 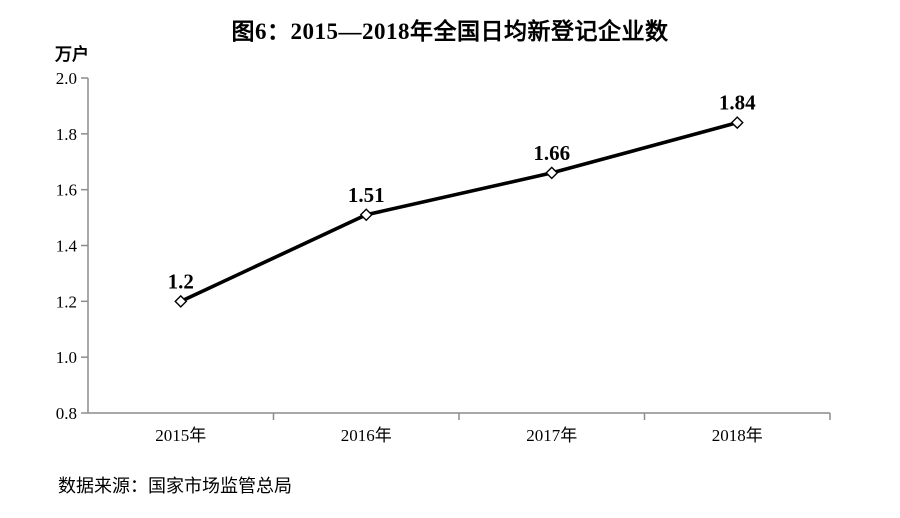 What do you see at coordinates (737, 435) in the screenshot?
I see `x-tick-label: 2018年` at bounding box center [737, 435].